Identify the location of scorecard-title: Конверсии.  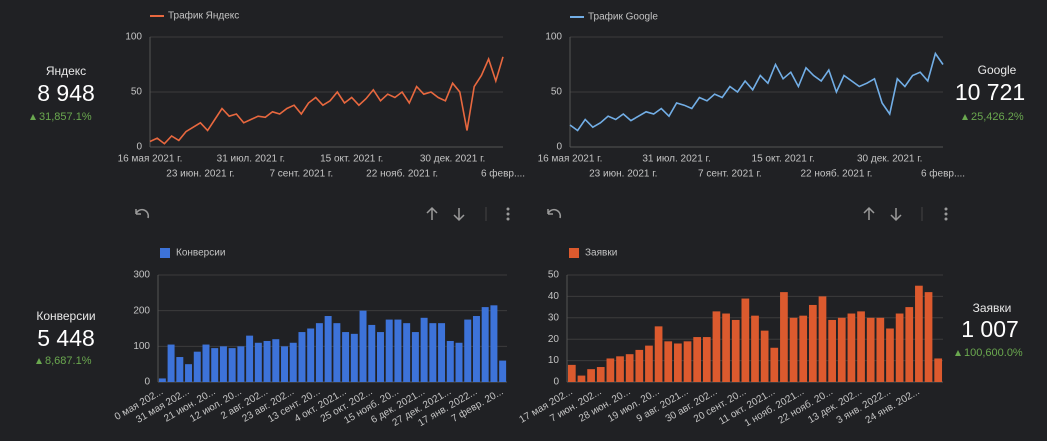
(65, 316).